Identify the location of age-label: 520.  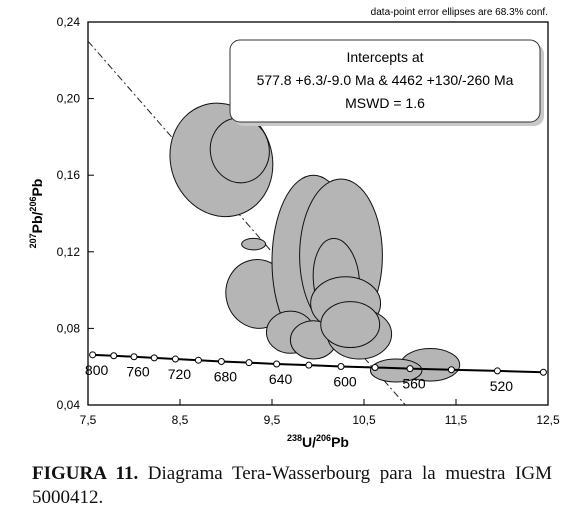
(502, 386).